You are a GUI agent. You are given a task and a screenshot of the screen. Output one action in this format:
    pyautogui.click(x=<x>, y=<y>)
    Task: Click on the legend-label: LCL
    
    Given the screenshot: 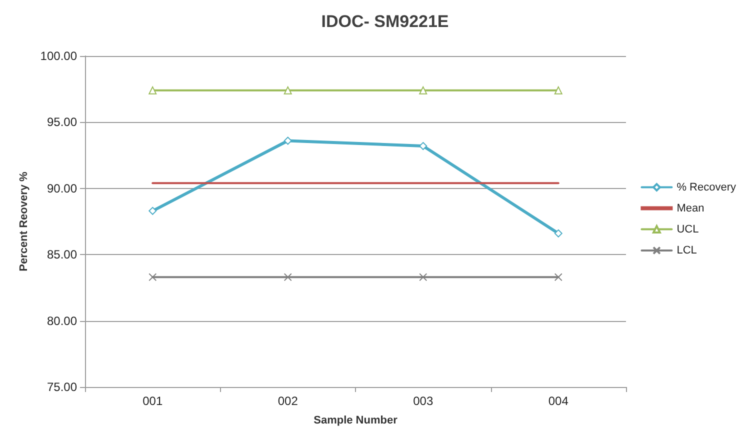 What is the action you would take?
    pyautogui.click(x=686, y=250)
    